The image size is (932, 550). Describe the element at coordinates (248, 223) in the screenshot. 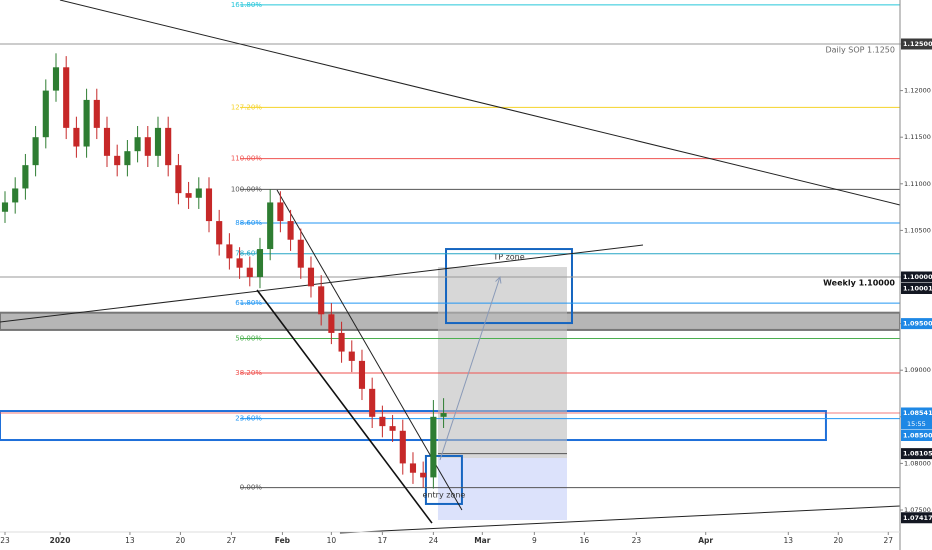

I see `fib-label: 88.60%` at that location.